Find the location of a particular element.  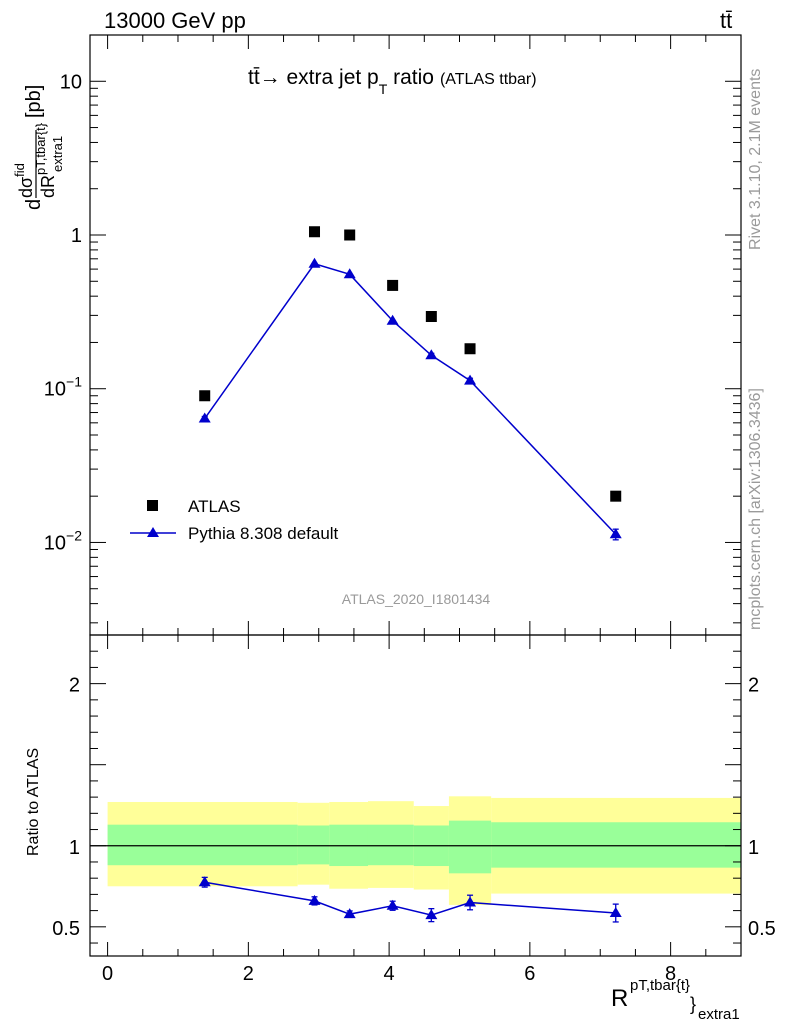

mcplots-label: mcplots.cern.ch [arXiv:1306.3436] is located at coordinates (755, 509).